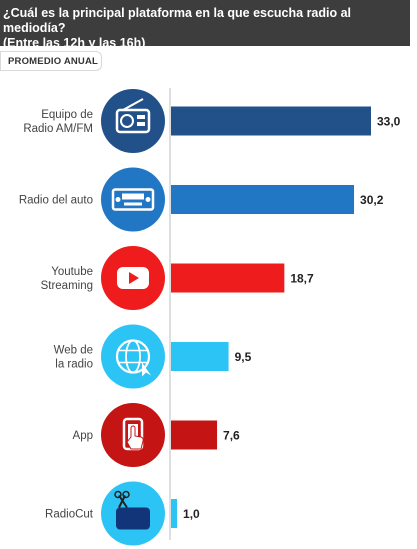 Image resolution: width=417 pixels, height=549 pixels. What do you see at coordinates (302, 279) in the screenshot?
I see `value-label: 18,7` at bounding box center [302, 279].